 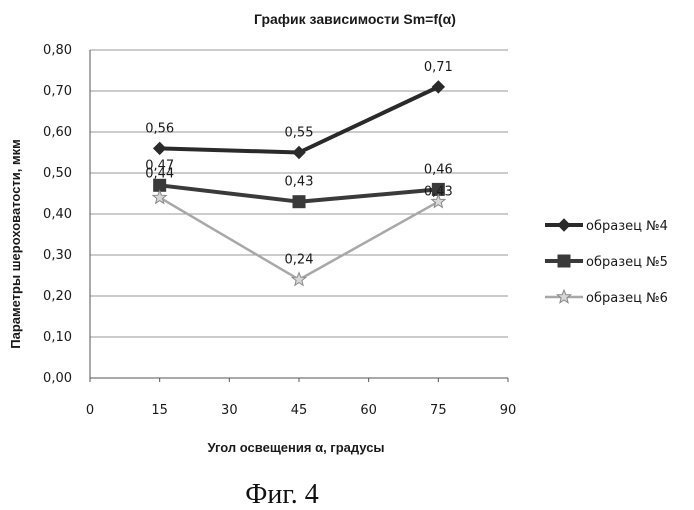 I want to click on chart-title: График зависимости Sm=f(α), so click(x=355, y=19).